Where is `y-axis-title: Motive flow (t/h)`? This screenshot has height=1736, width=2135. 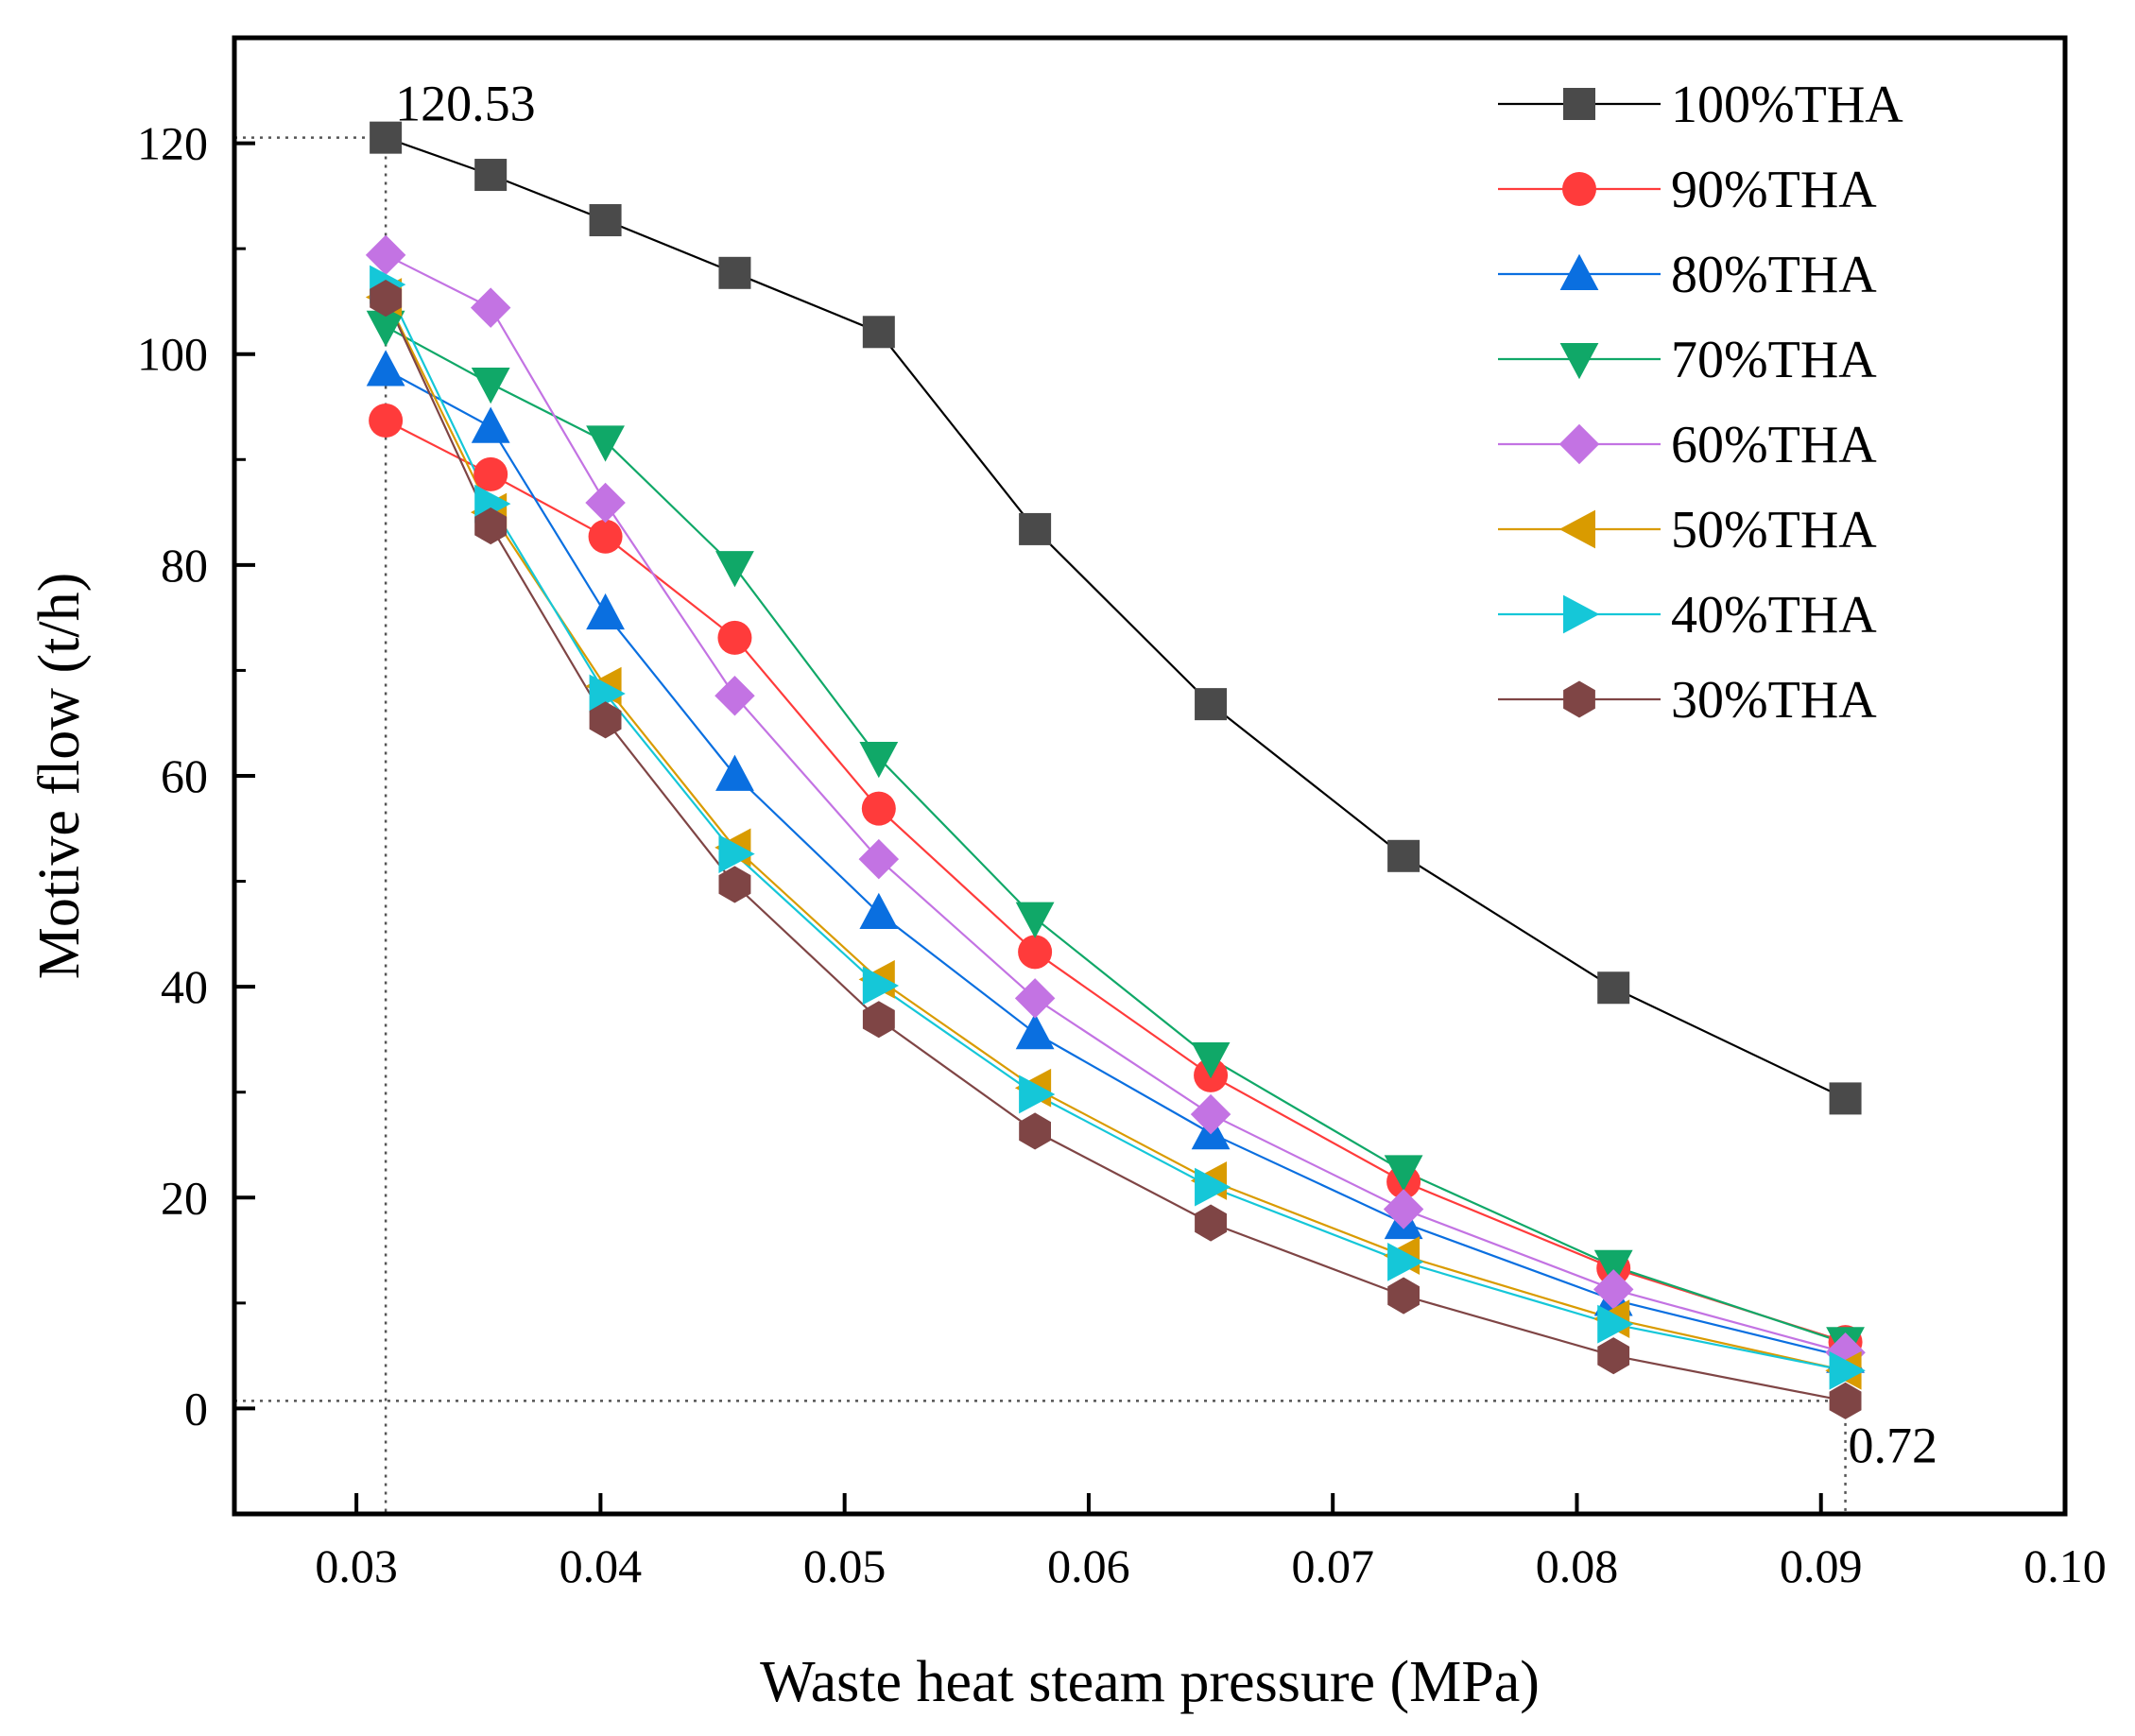 y-axis-title: Motive flow (t/h) is located at coordinates (59, 776).